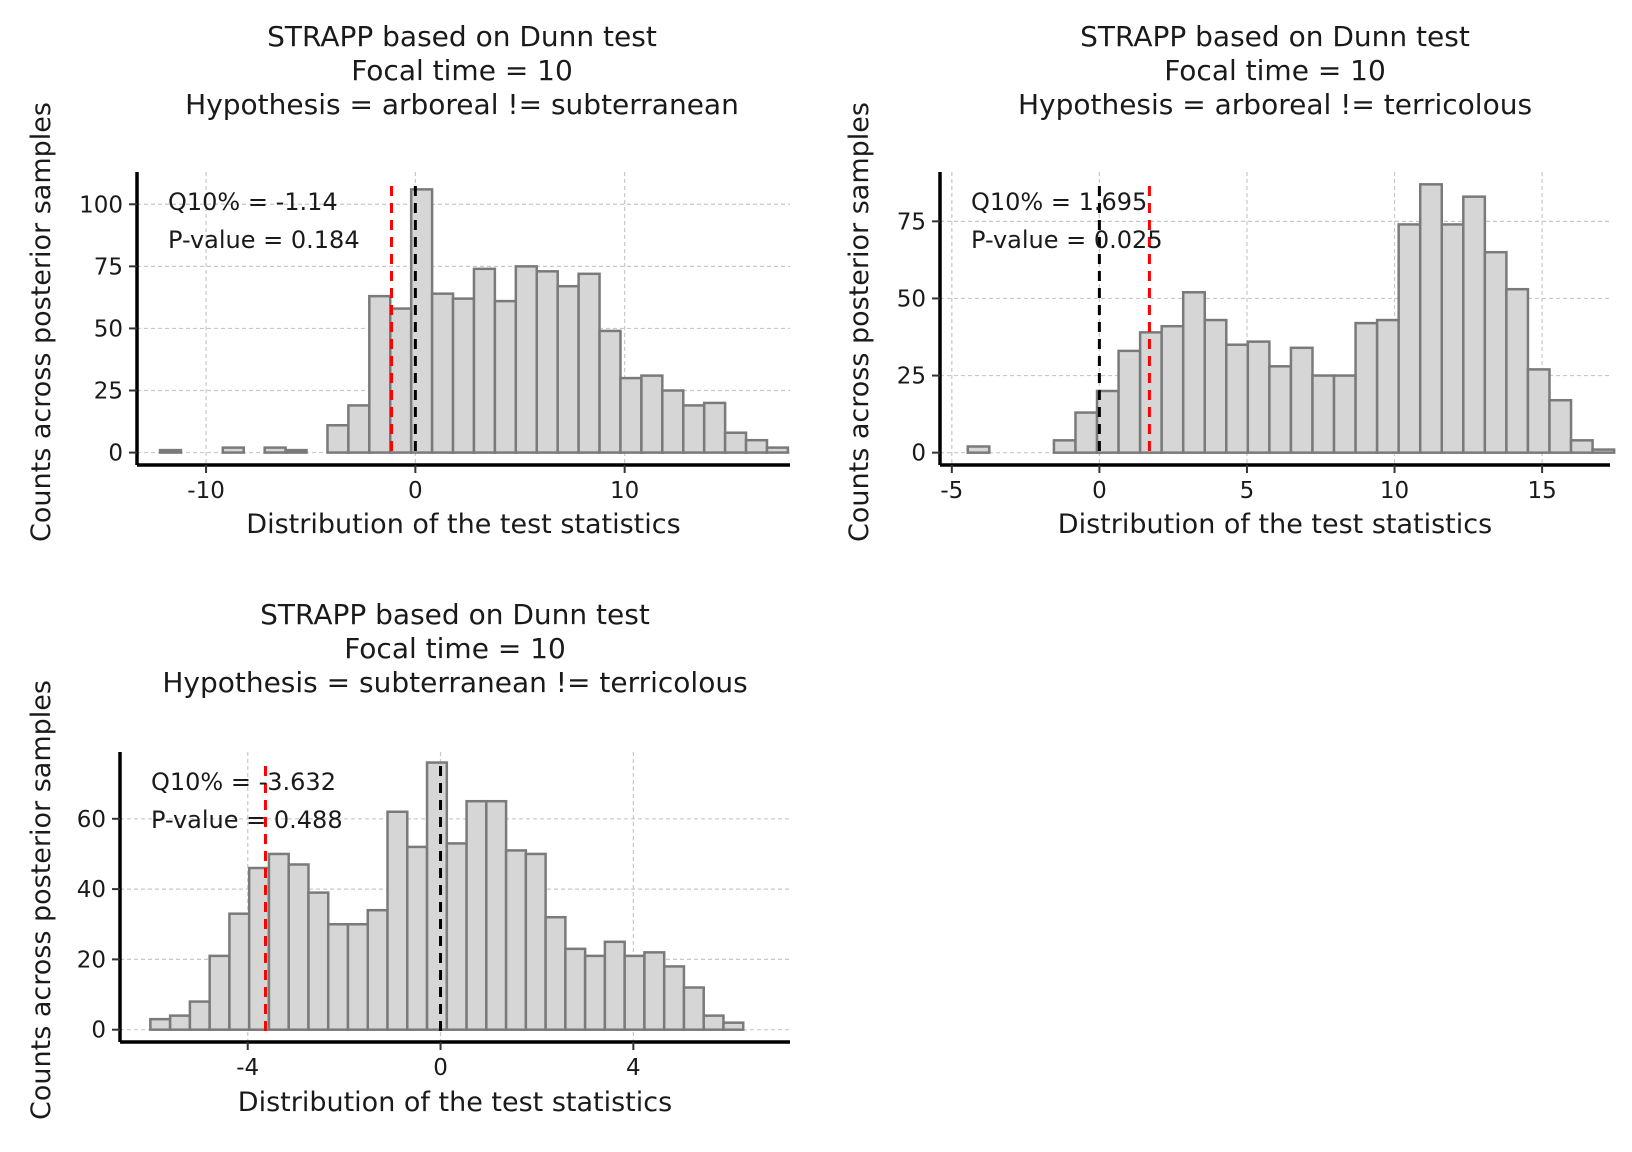 The image size is (1632, 1152). I want to click on y-tick-label: 50, so click(911, 299).